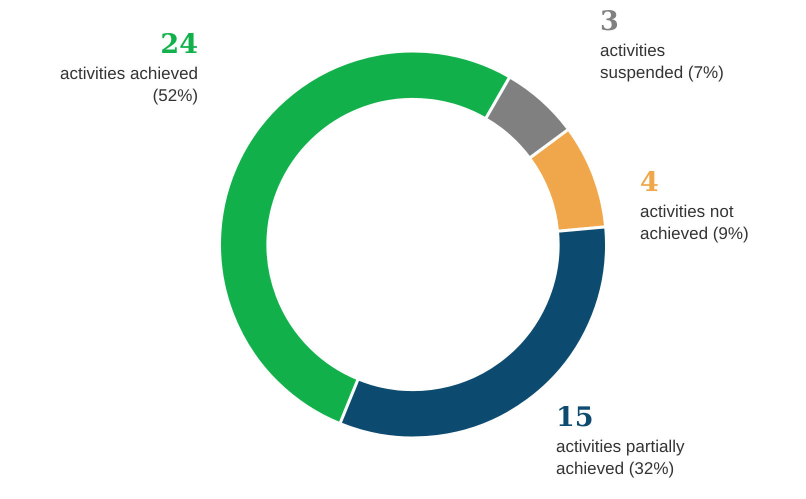 The width and height of the screenshot is (806, 499). What do you see at coordinates (609, 21) in the screenshot?
I see `data-label: 3` at bounding box center [609, 21].